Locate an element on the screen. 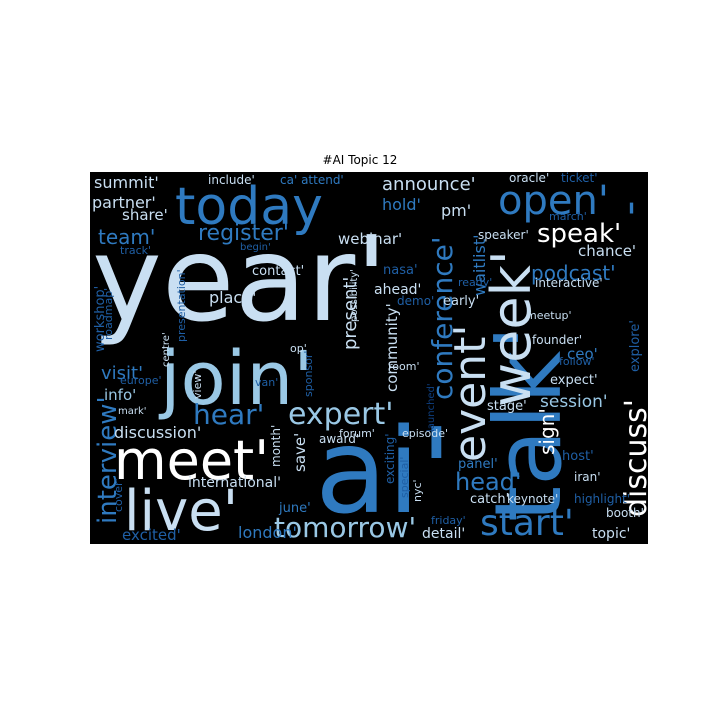 Image resolution: width=720 pixels, height=720 pixels. word-79: save' is located at coordinates (300, 452).